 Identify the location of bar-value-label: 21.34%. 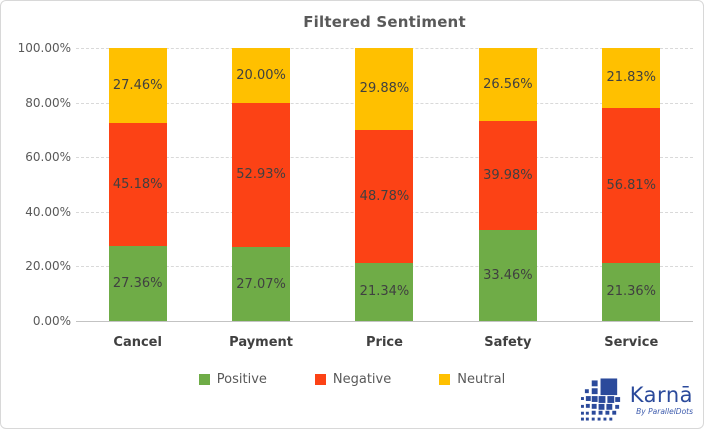
(384, 292).